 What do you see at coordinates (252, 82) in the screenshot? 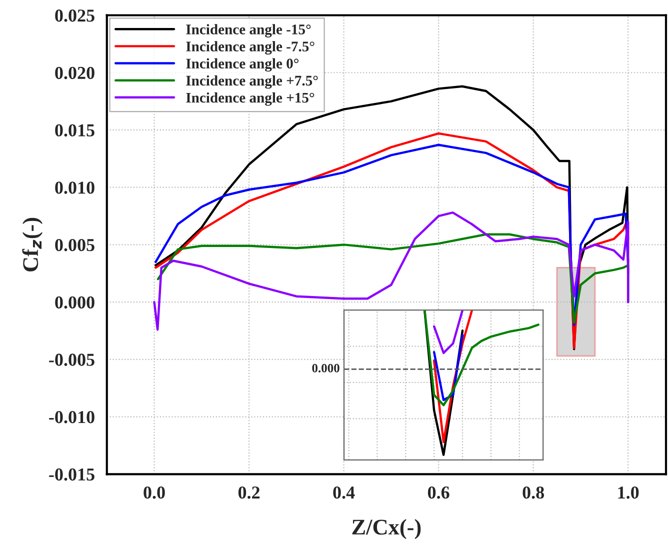
I see `legend-label: Incidence angle +7.5°` at bounding box center [252, 82].